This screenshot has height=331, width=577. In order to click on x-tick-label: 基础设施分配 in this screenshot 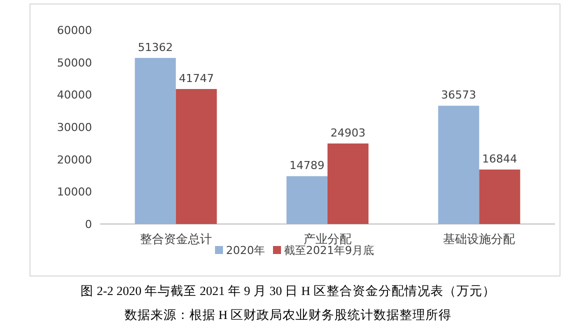, I will do `click(479, 239)`.